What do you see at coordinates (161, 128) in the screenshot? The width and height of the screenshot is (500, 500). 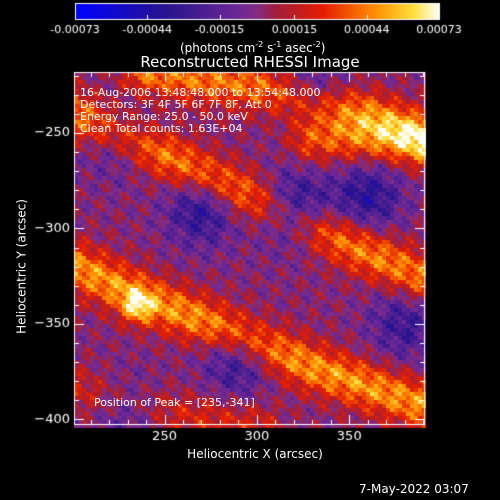 I see `annotation-line-4: Clean Total counts: 1.63E+04` at bounding box center [161, 128].